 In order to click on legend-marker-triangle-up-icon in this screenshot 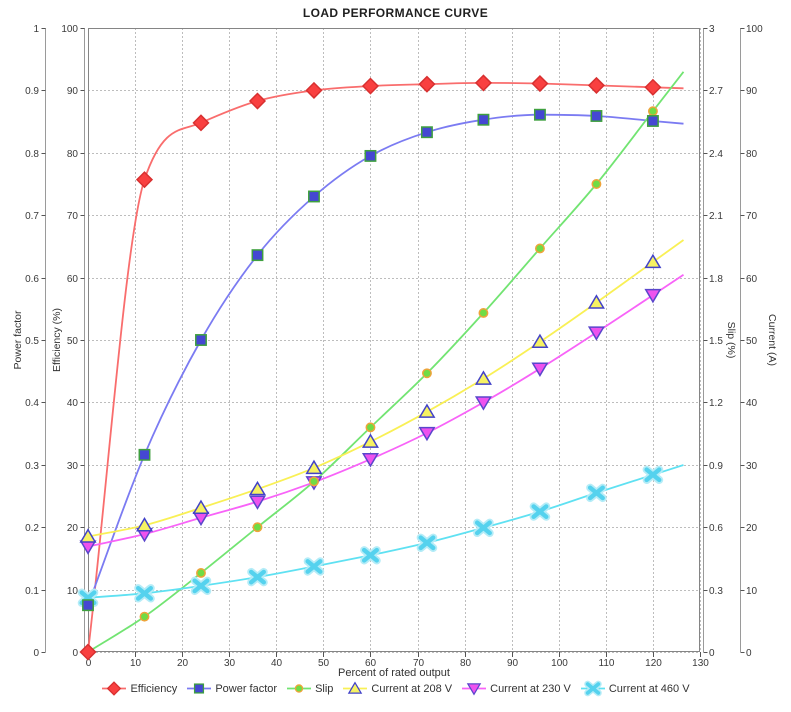, I will do `click(355, 687)`.